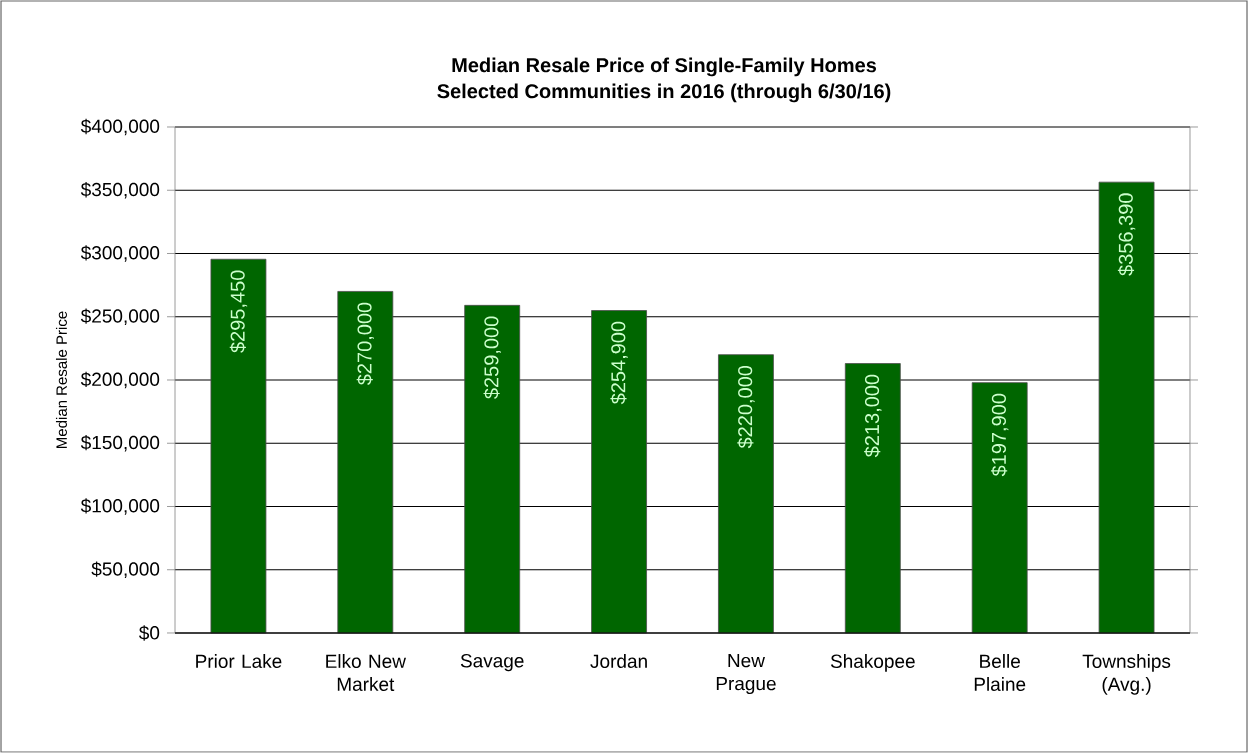 The height and width of the screenshot is (753, 1248). What do you see at coordinates (125, 569) in the screenshot?
I see `y-tick-label: $50,000` at bounding box center [125, 569].